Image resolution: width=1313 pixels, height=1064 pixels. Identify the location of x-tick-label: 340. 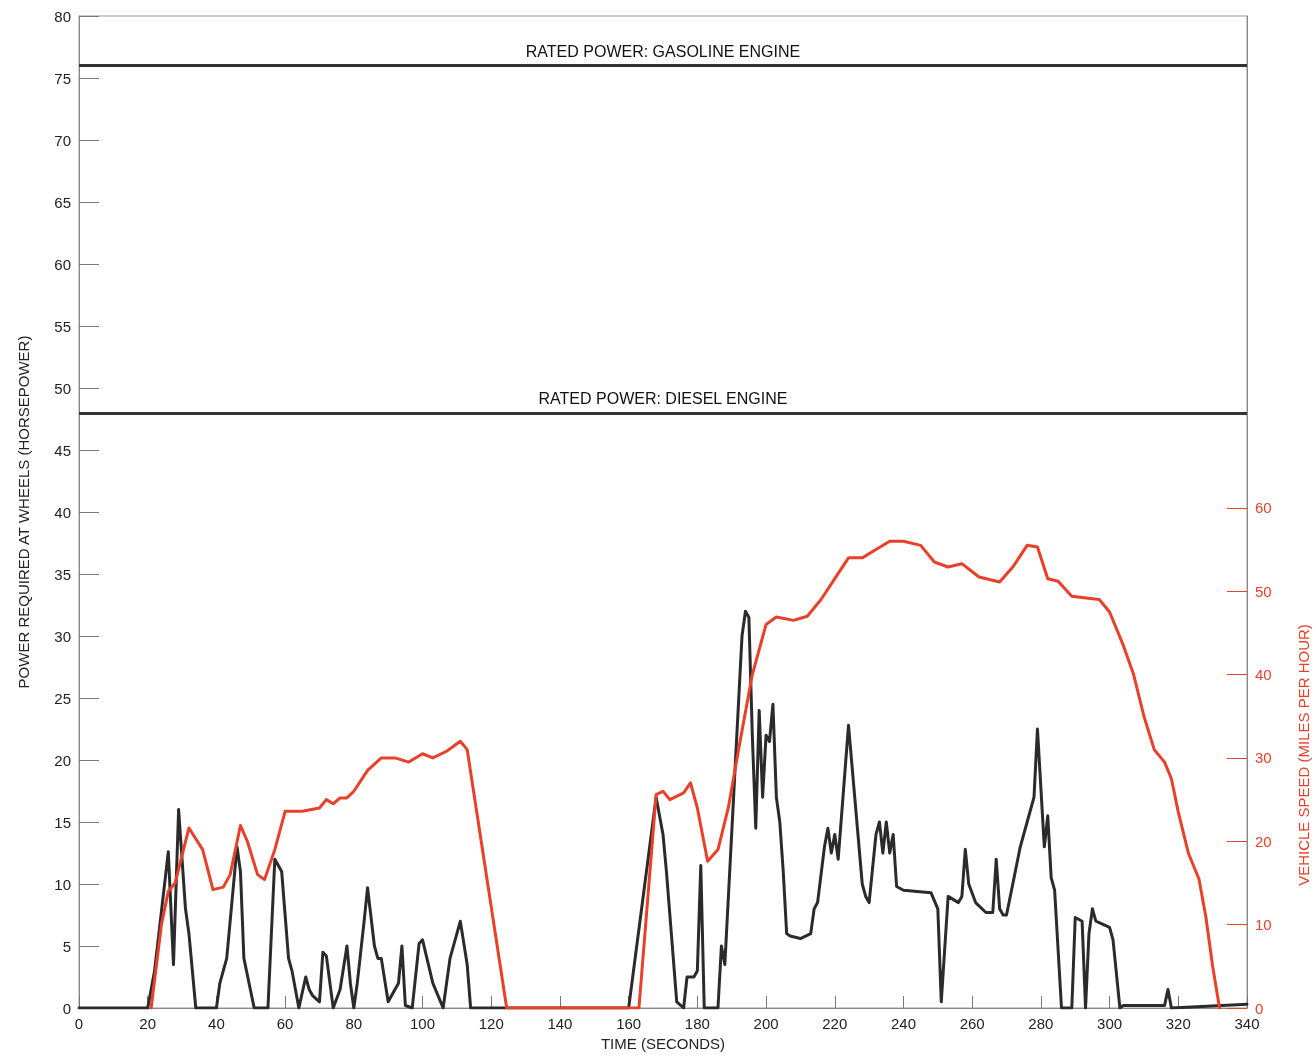
(1247, 1023).